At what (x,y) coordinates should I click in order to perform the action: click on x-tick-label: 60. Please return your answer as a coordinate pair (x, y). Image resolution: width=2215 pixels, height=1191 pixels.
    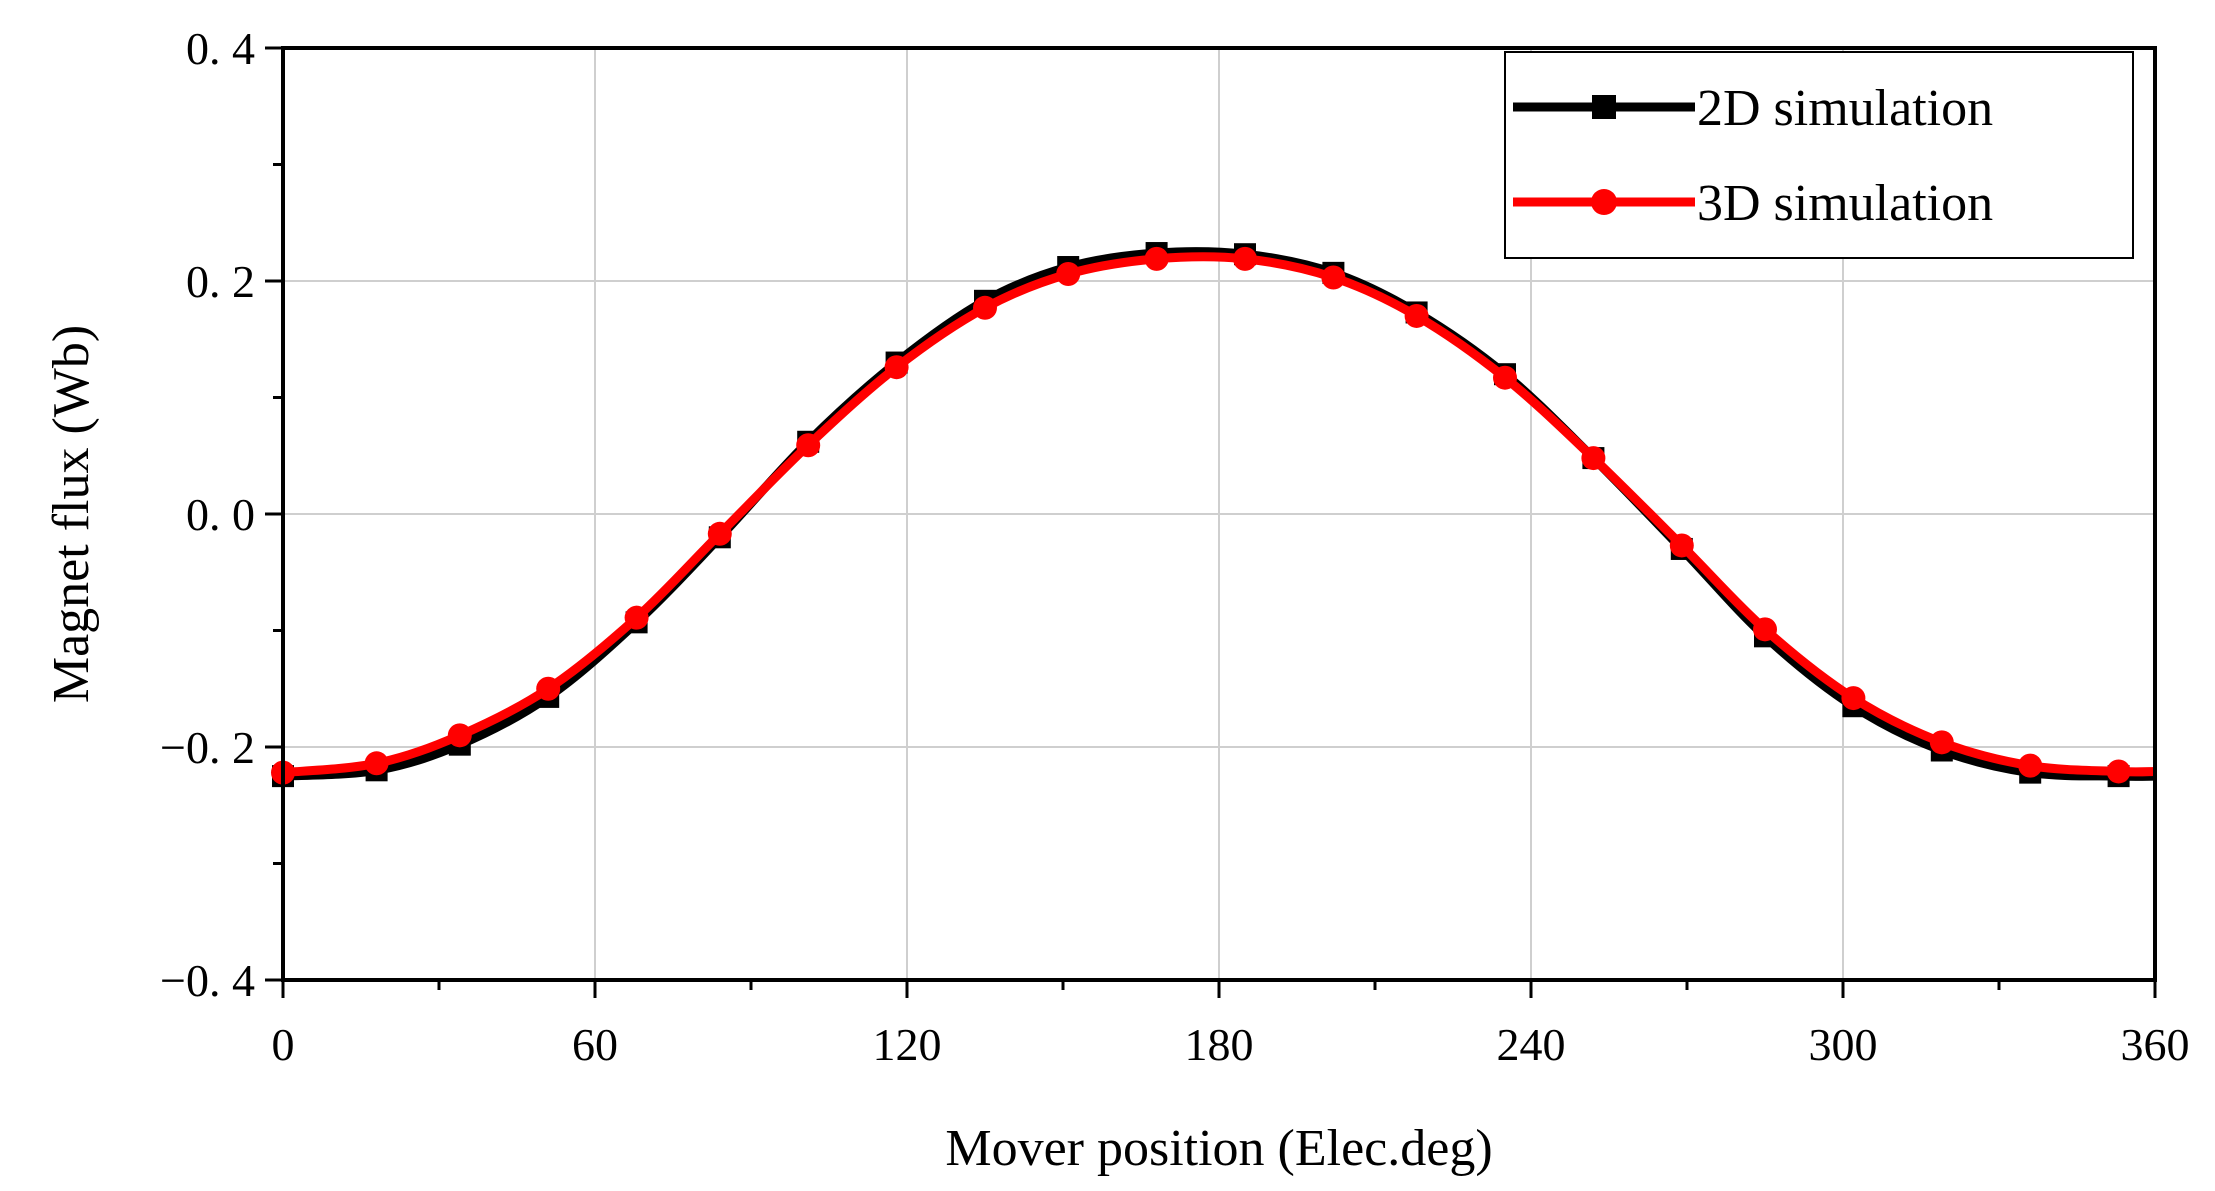
    Looking at the image, I should click on (595, 1044).